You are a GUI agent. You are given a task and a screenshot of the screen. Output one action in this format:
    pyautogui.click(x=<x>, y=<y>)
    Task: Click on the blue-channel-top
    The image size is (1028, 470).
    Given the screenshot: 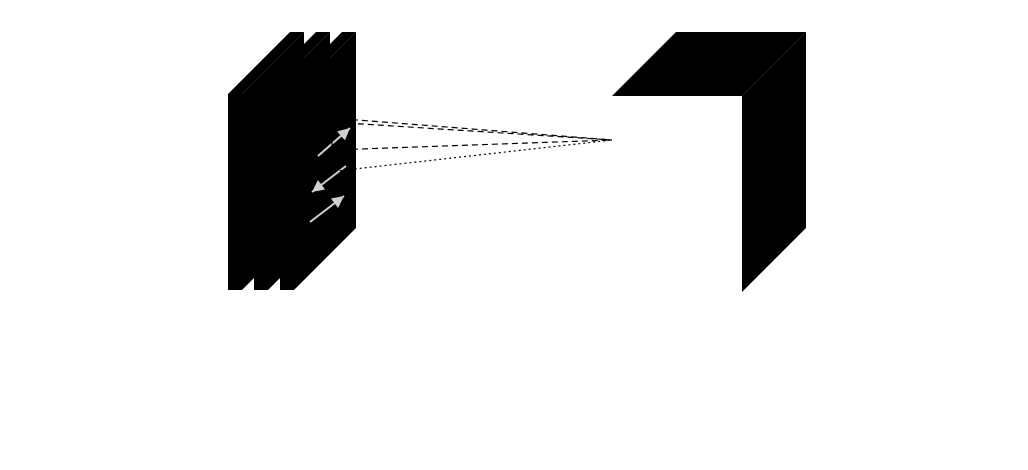 What is the action you would take?
    pyautogui.click(x=318, y=63)
    